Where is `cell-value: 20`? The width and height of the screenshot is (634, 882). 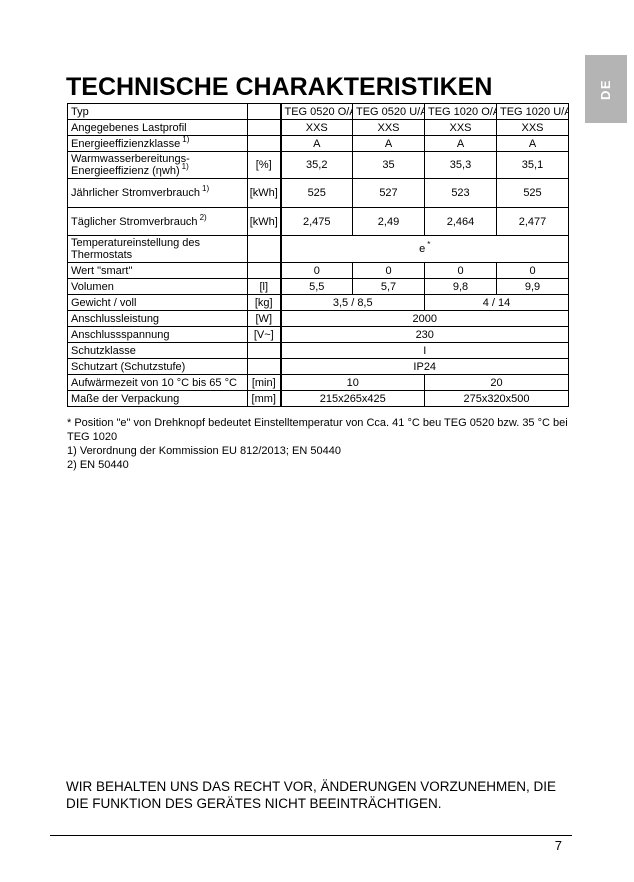
cell-value: 20 is located at coordinates (496, 382).